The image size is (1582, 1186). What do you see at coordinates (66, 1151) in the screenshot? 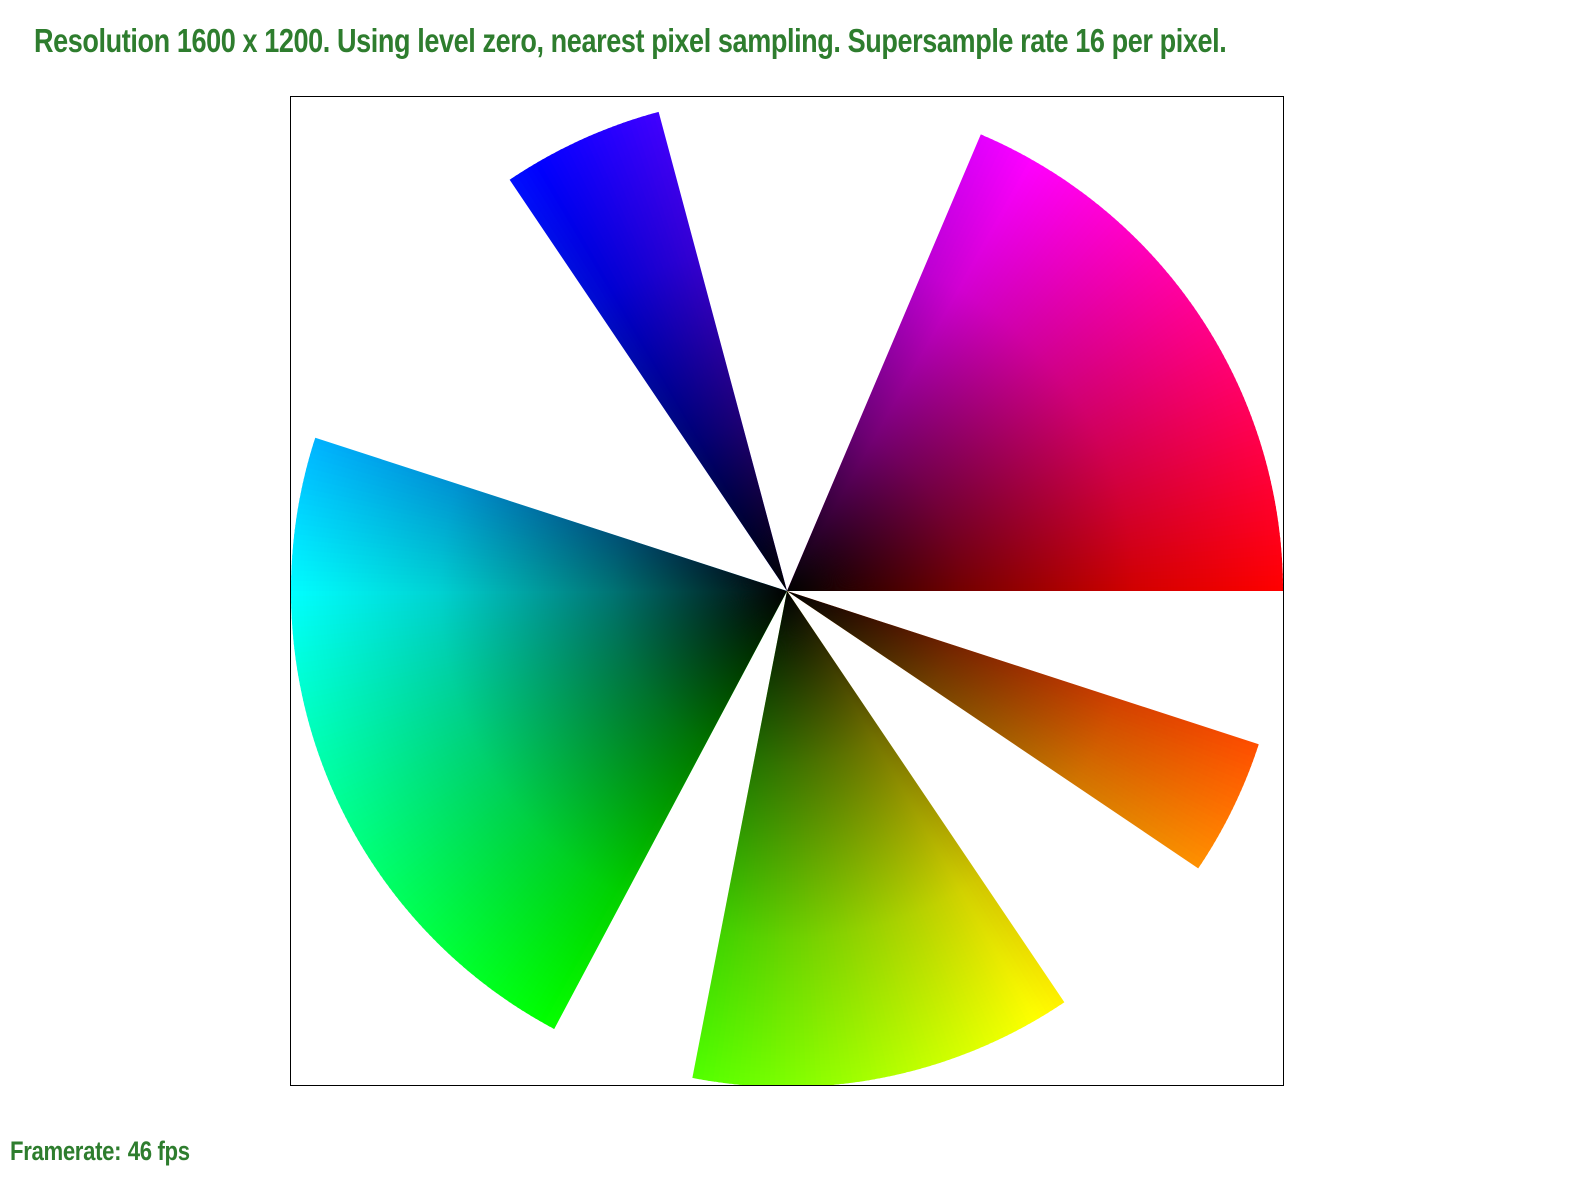
I see `framerate-label: Framerate:` at bounding box center [66, 1151].